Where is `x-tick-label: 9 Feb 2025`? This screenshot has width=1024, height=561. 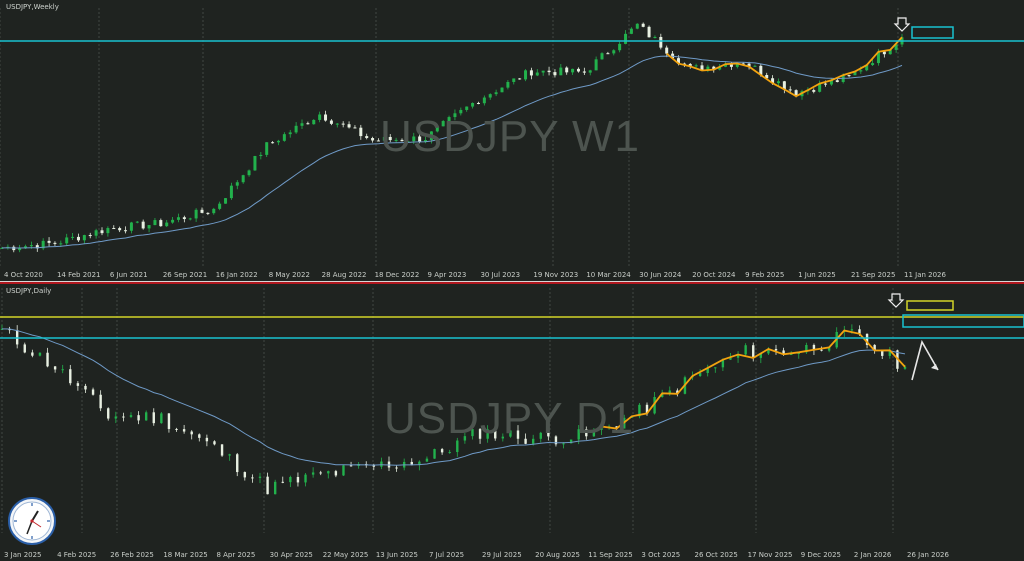
x-tick-label: 9 Feb 2025 is located at coordinates (764, 275).